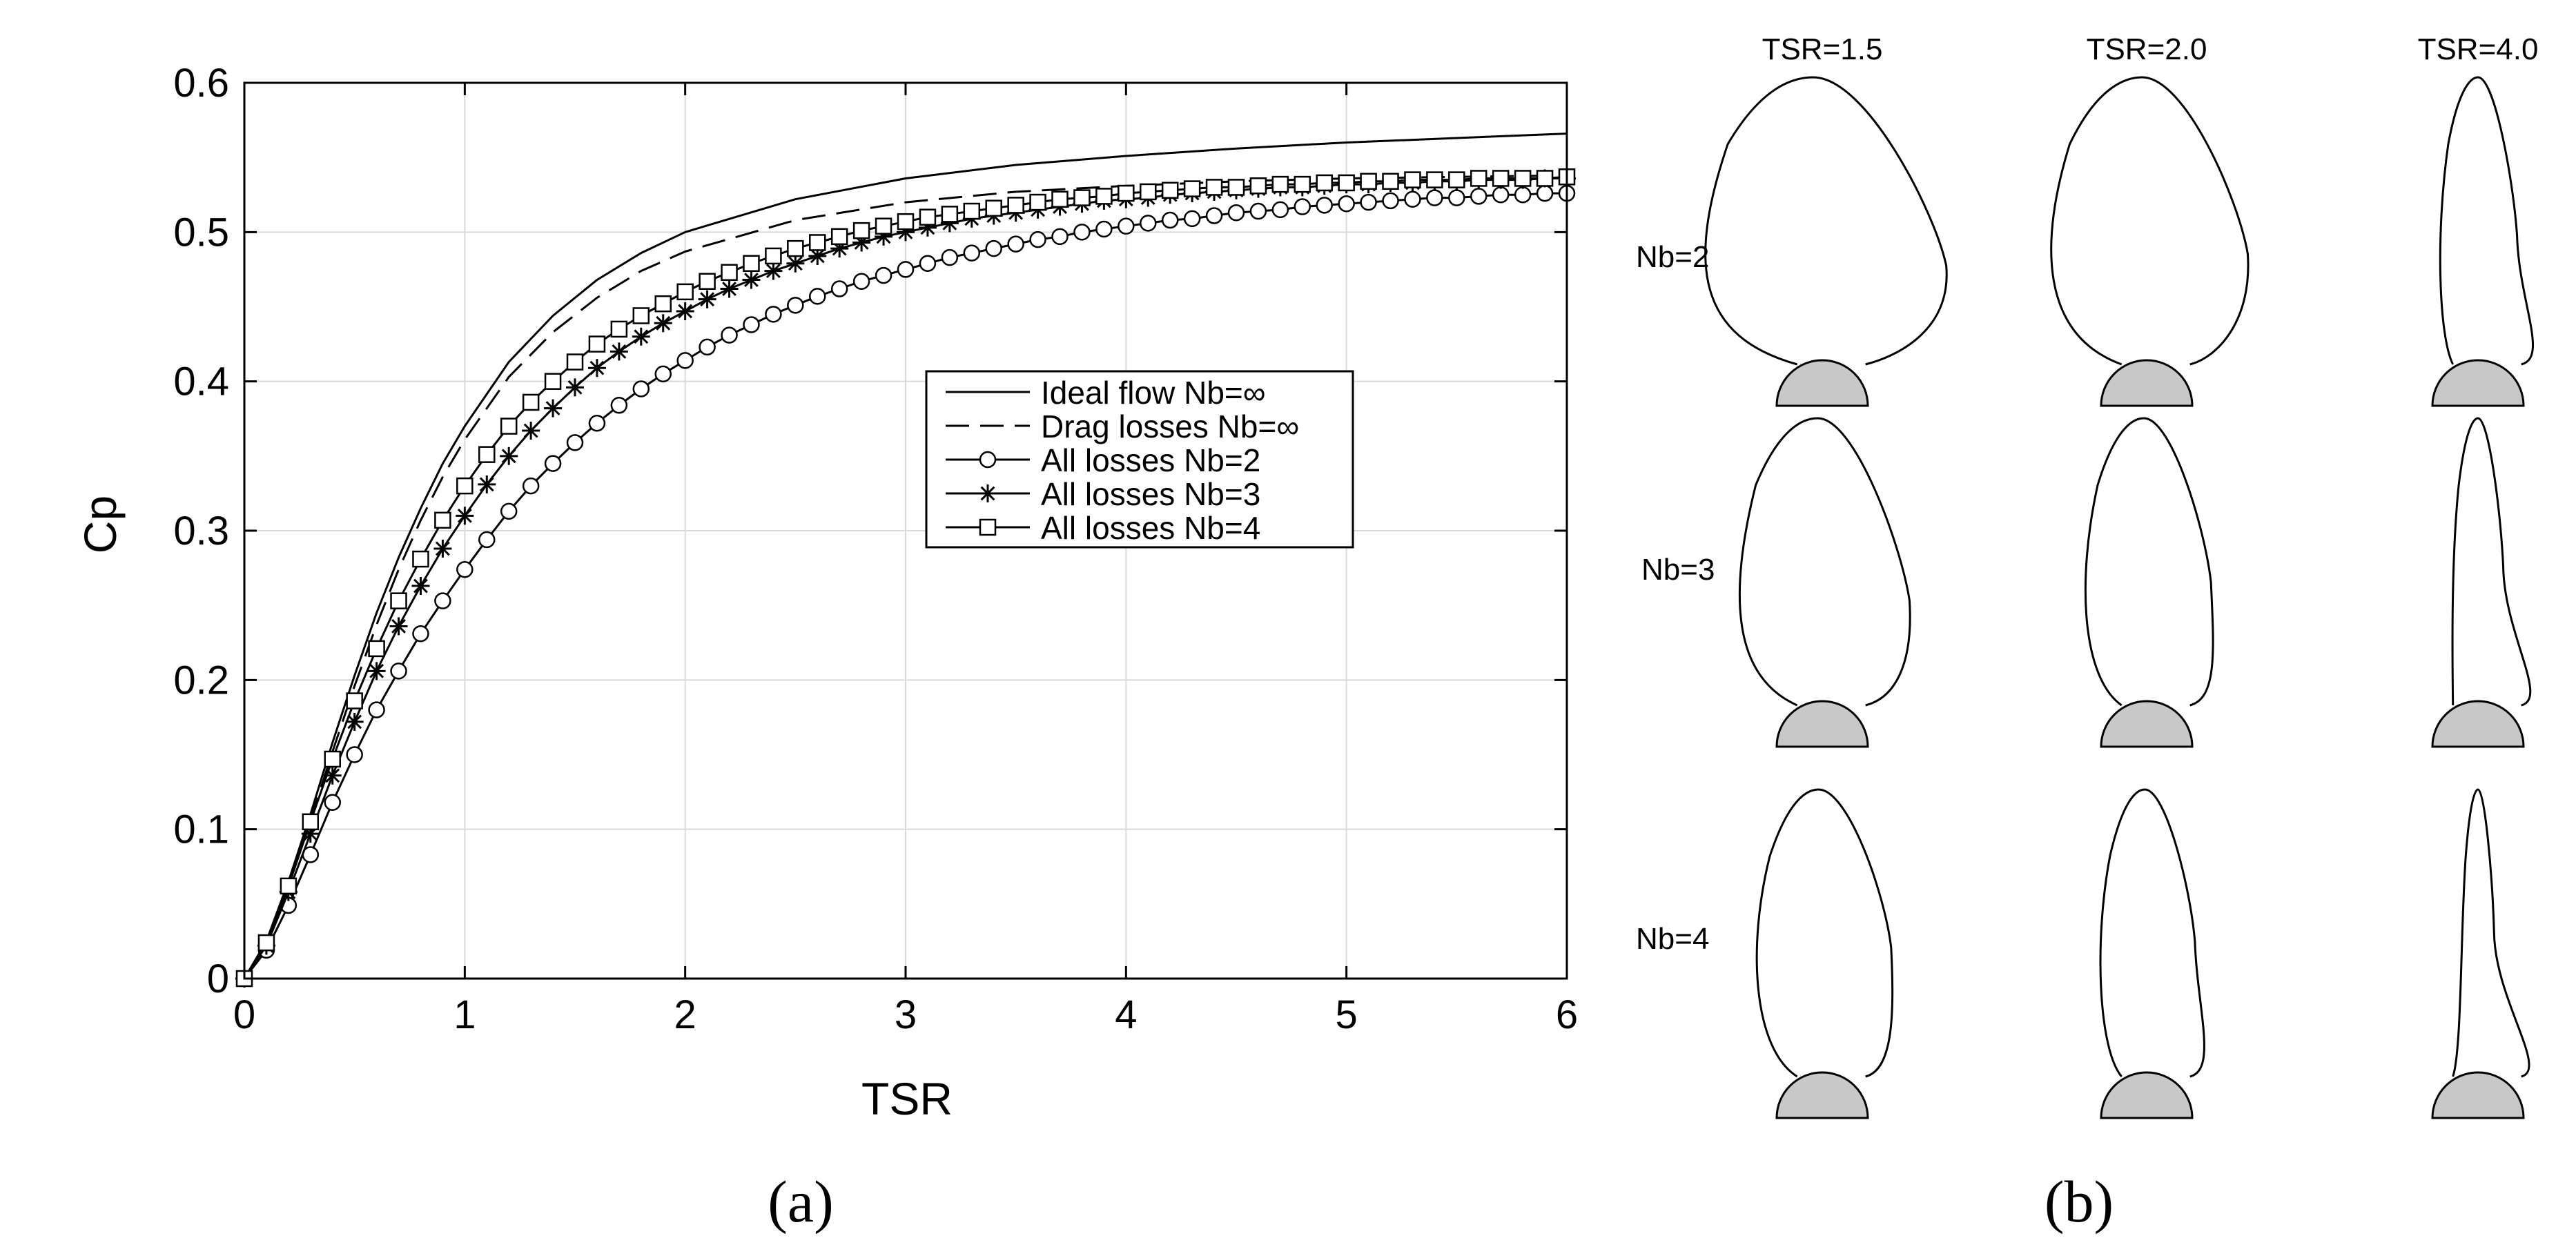  Describe the element at coordinates (201, 83) in the screenshot. I see `y-tick-label: 0.6` at that location.